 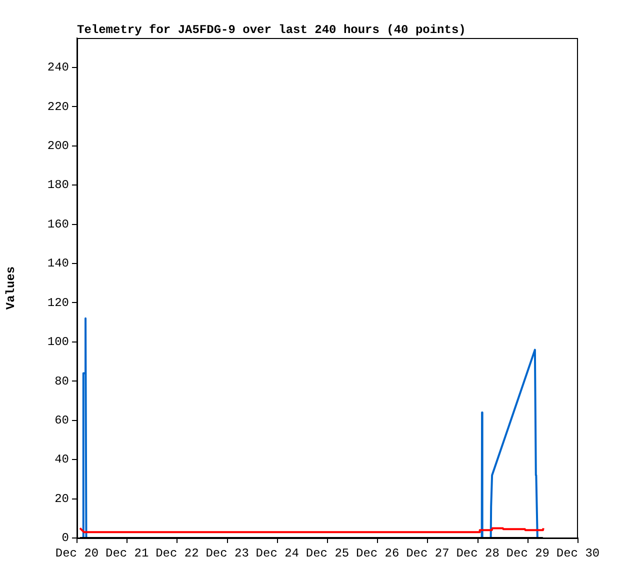 I want to click on x-tick-label: Dec 30, so click(x=578, y=553).